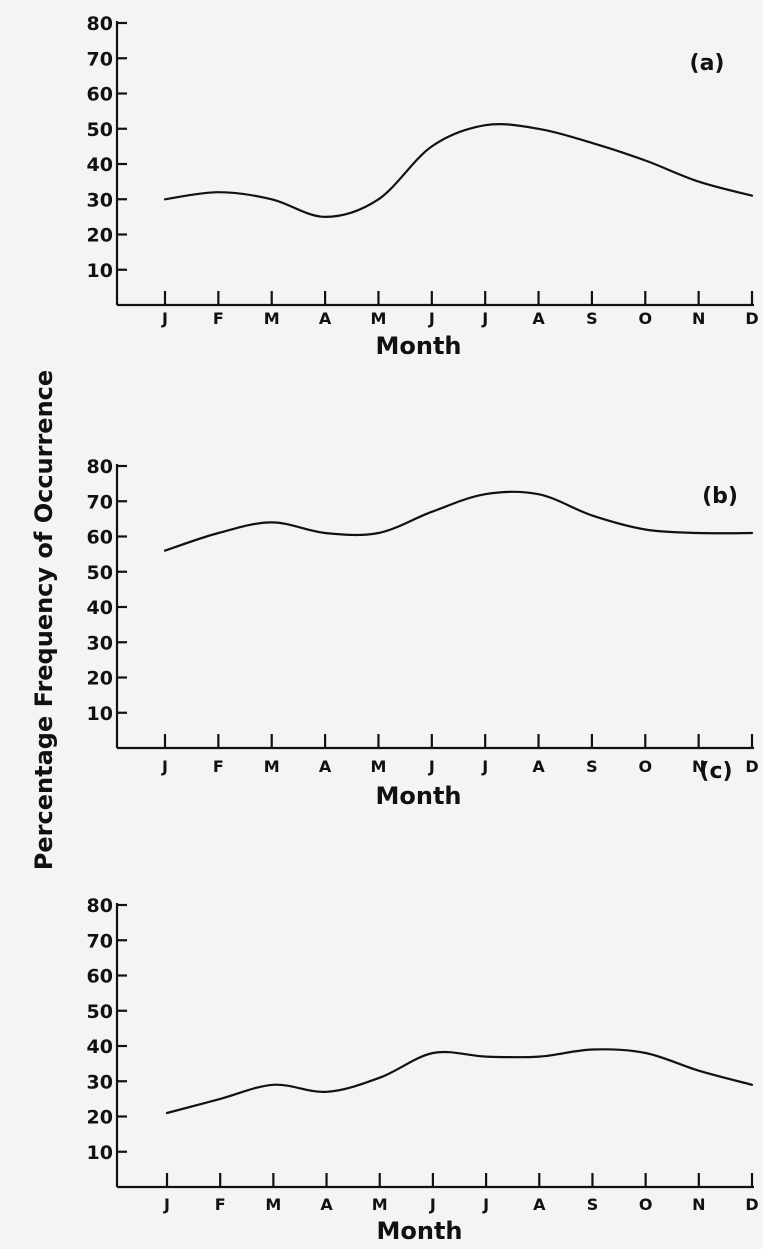  Describe the element at coordinates (715, 771) in the screenshot. I see `panel-label: (c)` at that location.